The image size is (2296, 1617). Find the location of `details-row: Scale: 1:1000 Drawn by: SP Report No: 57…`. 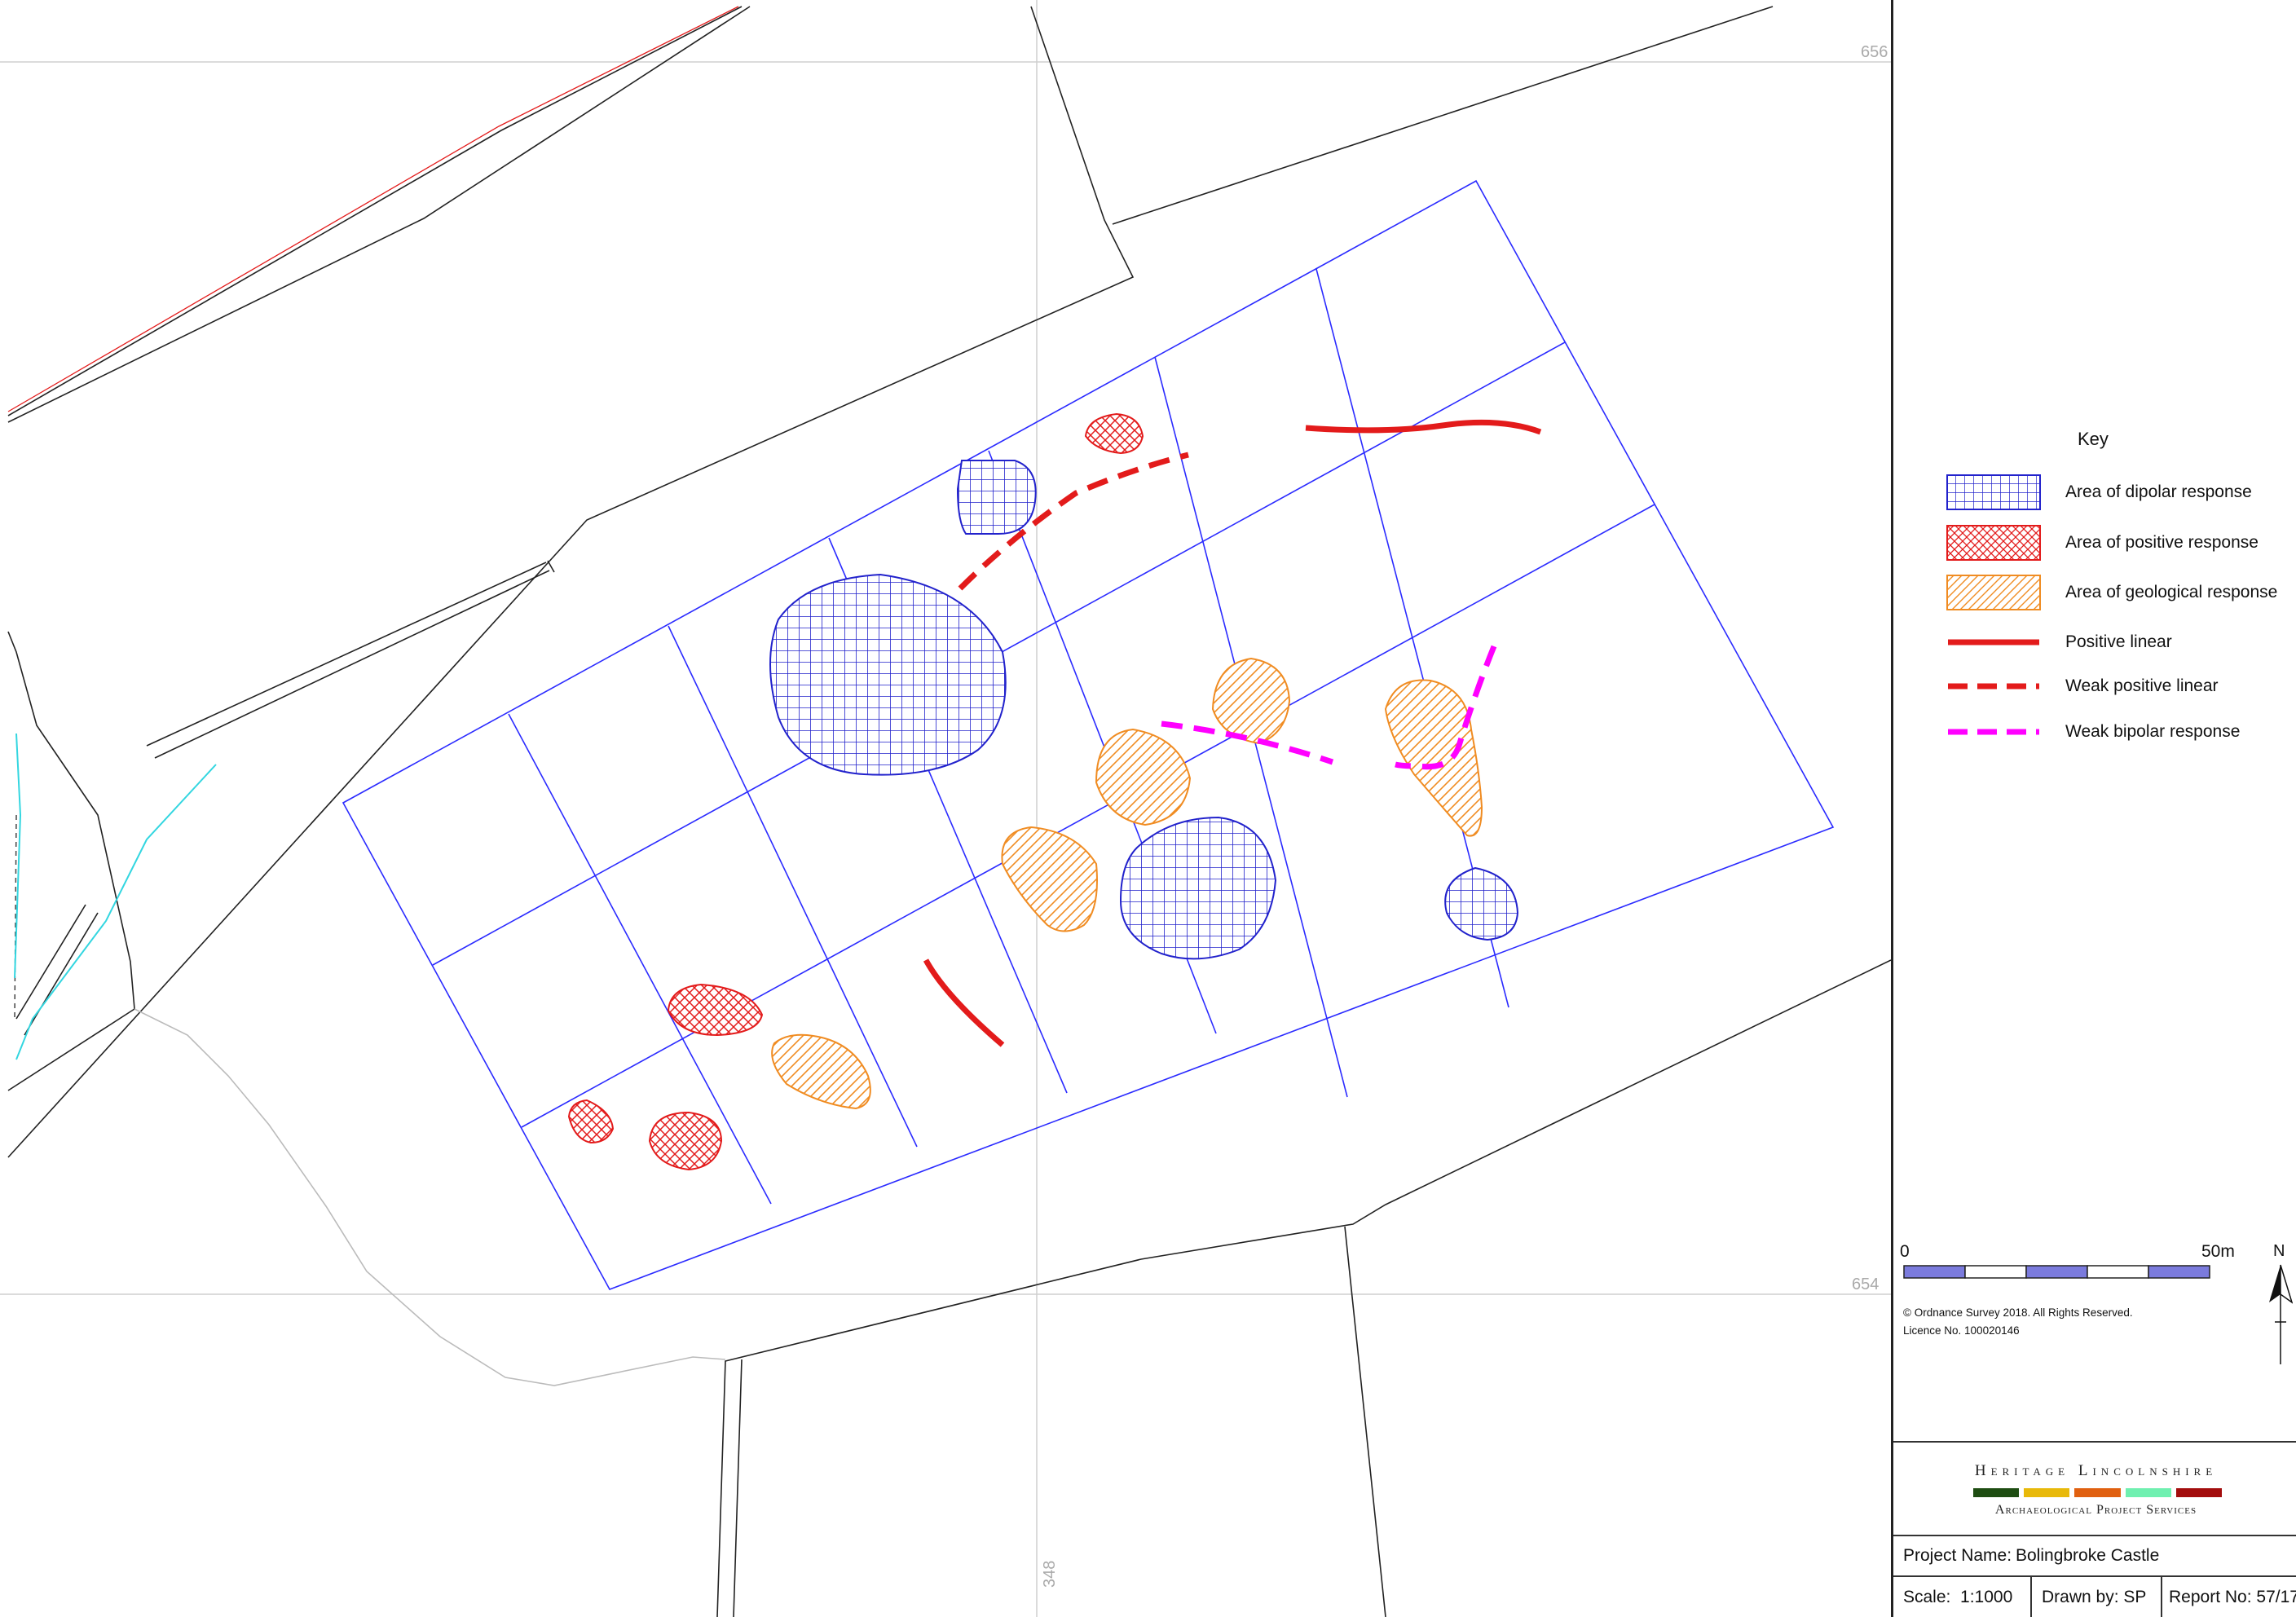

details-row: Scale: 1:1000 Drawn by: SP Report No: 57… is located at coordinates (2094, 1596).